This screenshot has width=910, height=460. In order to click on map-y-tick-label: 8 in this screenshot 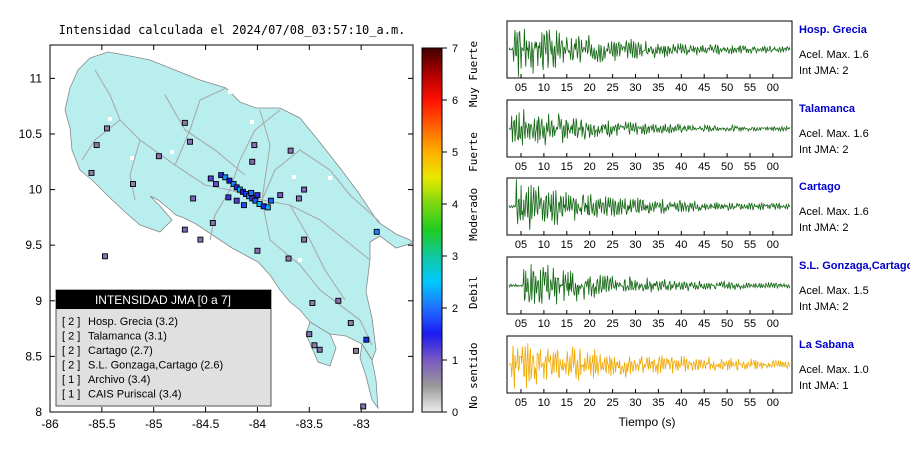, I will do `click(38, 412)`.